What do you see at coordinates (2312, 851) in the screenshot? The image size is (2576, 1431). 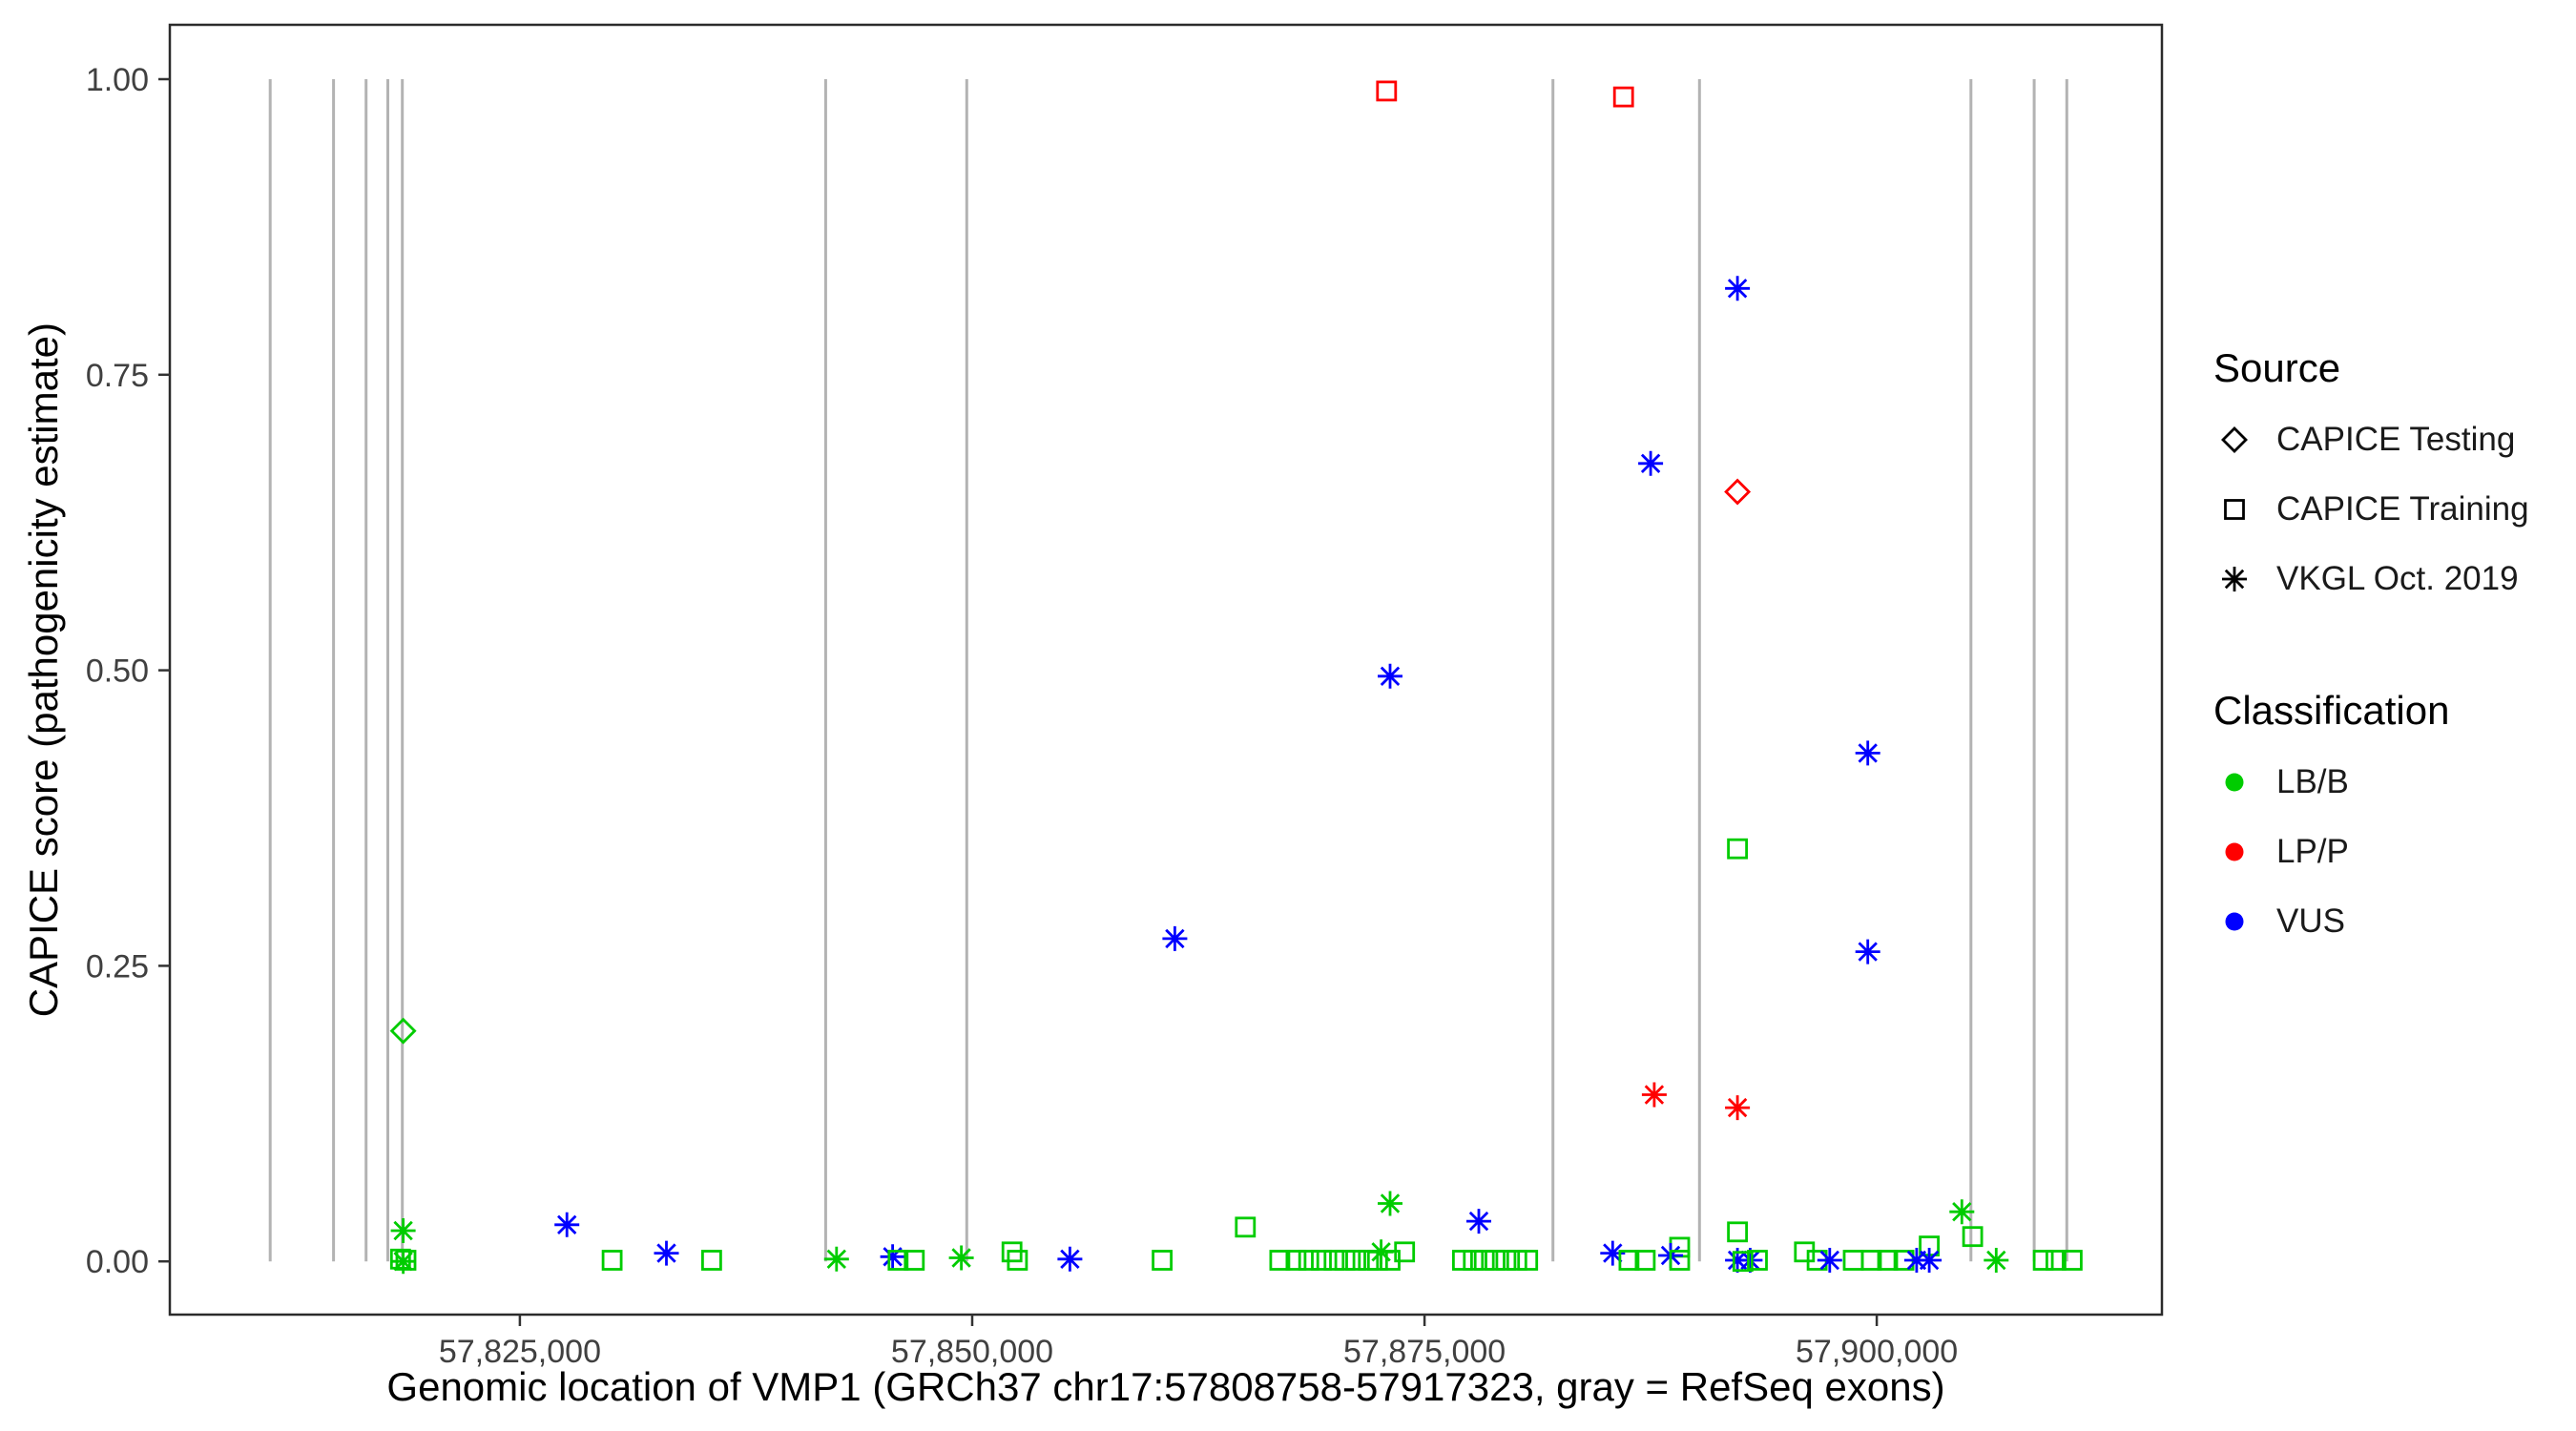 I see `legend-label-lpp: LP/P` at bounding box center [2312, 851].